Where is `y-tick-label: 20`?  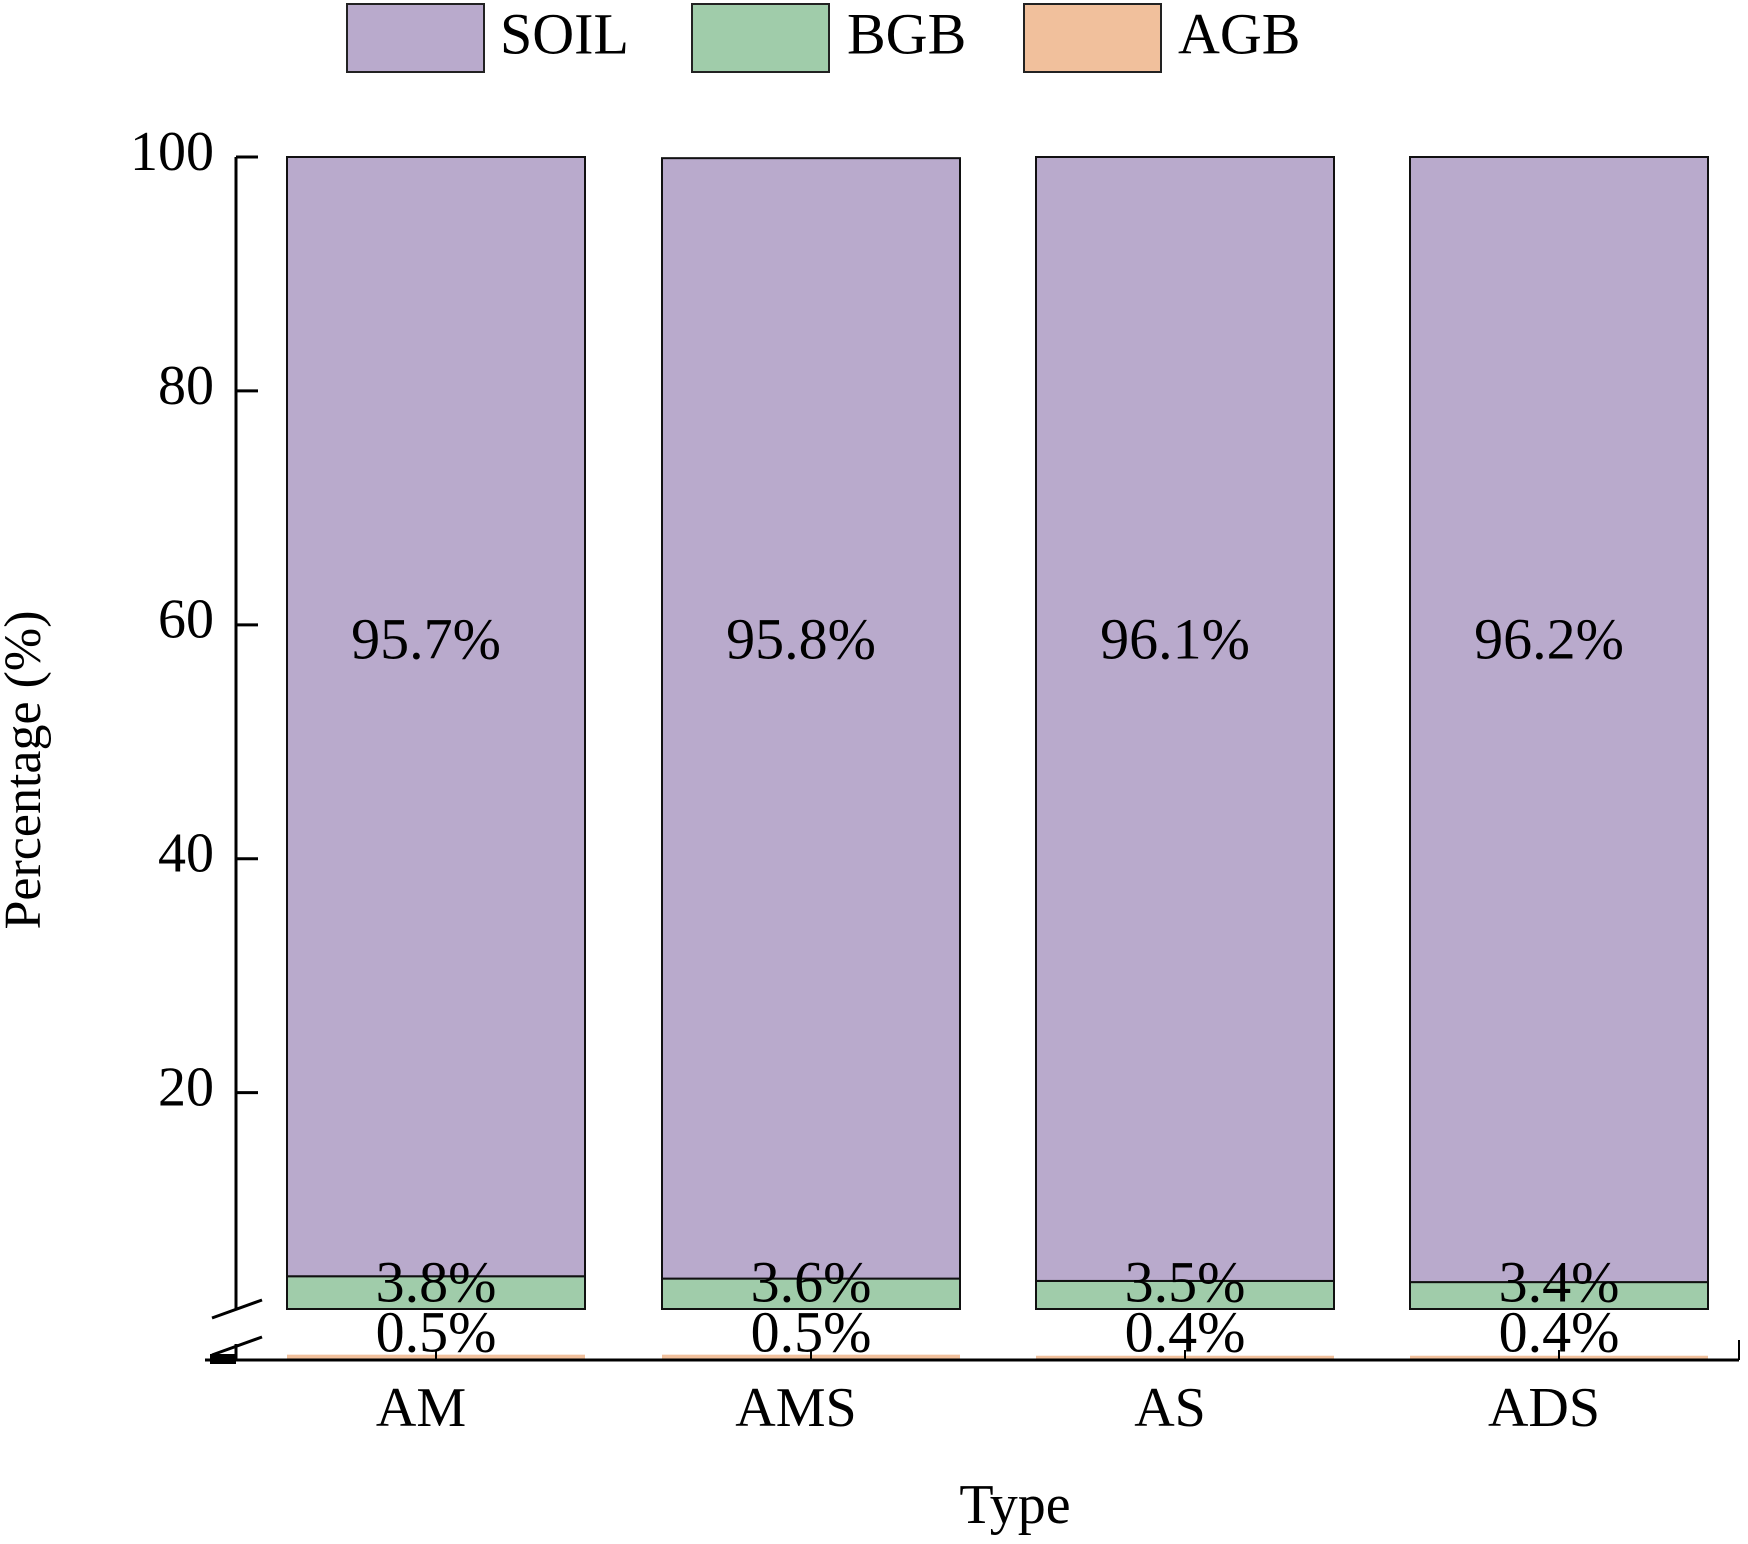 y-tick-label: 20 is located at coordinates (186, 1087).